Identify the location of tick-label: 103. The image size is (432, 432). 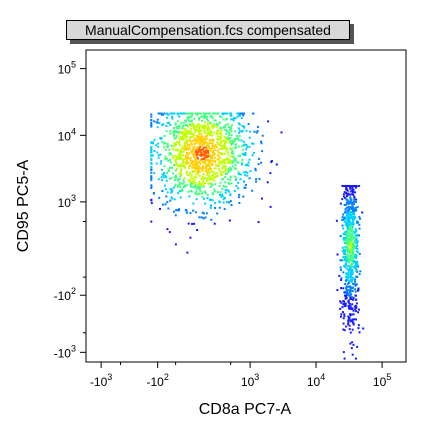
(250, 380).